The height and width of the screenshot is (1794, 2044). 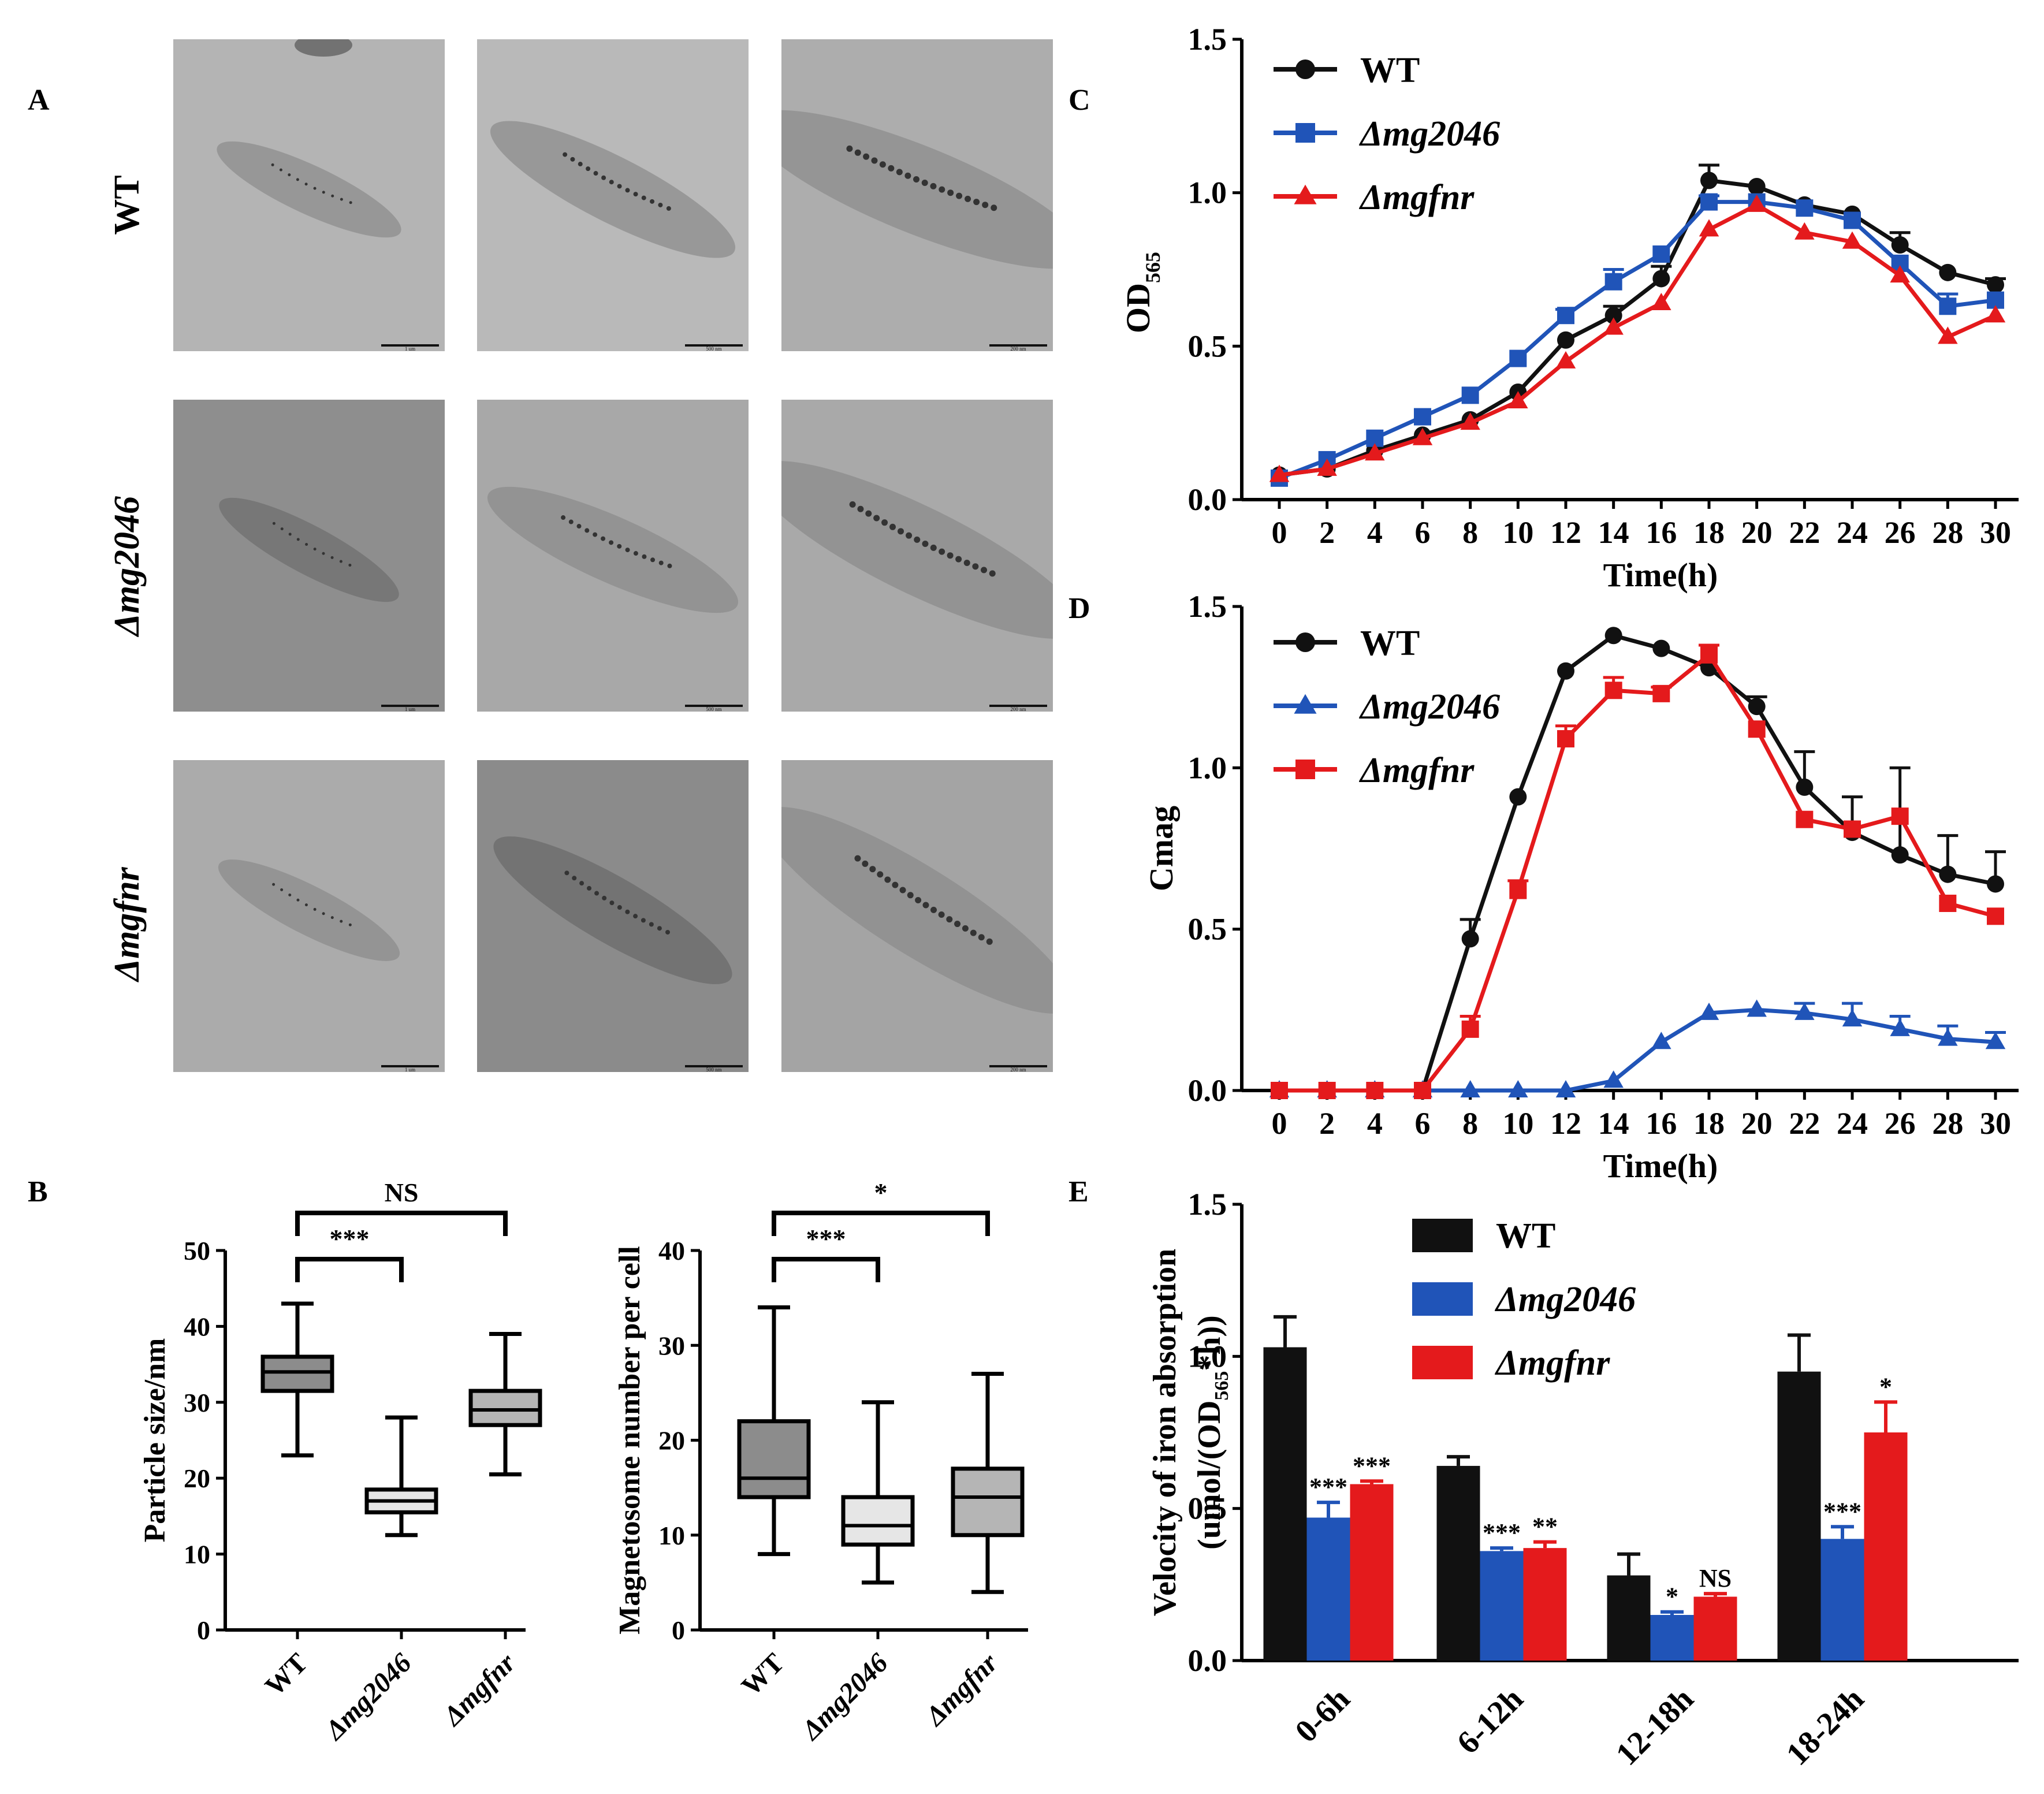 I want to click on x-tick-label: 26, so click(x=1901, y=1124).